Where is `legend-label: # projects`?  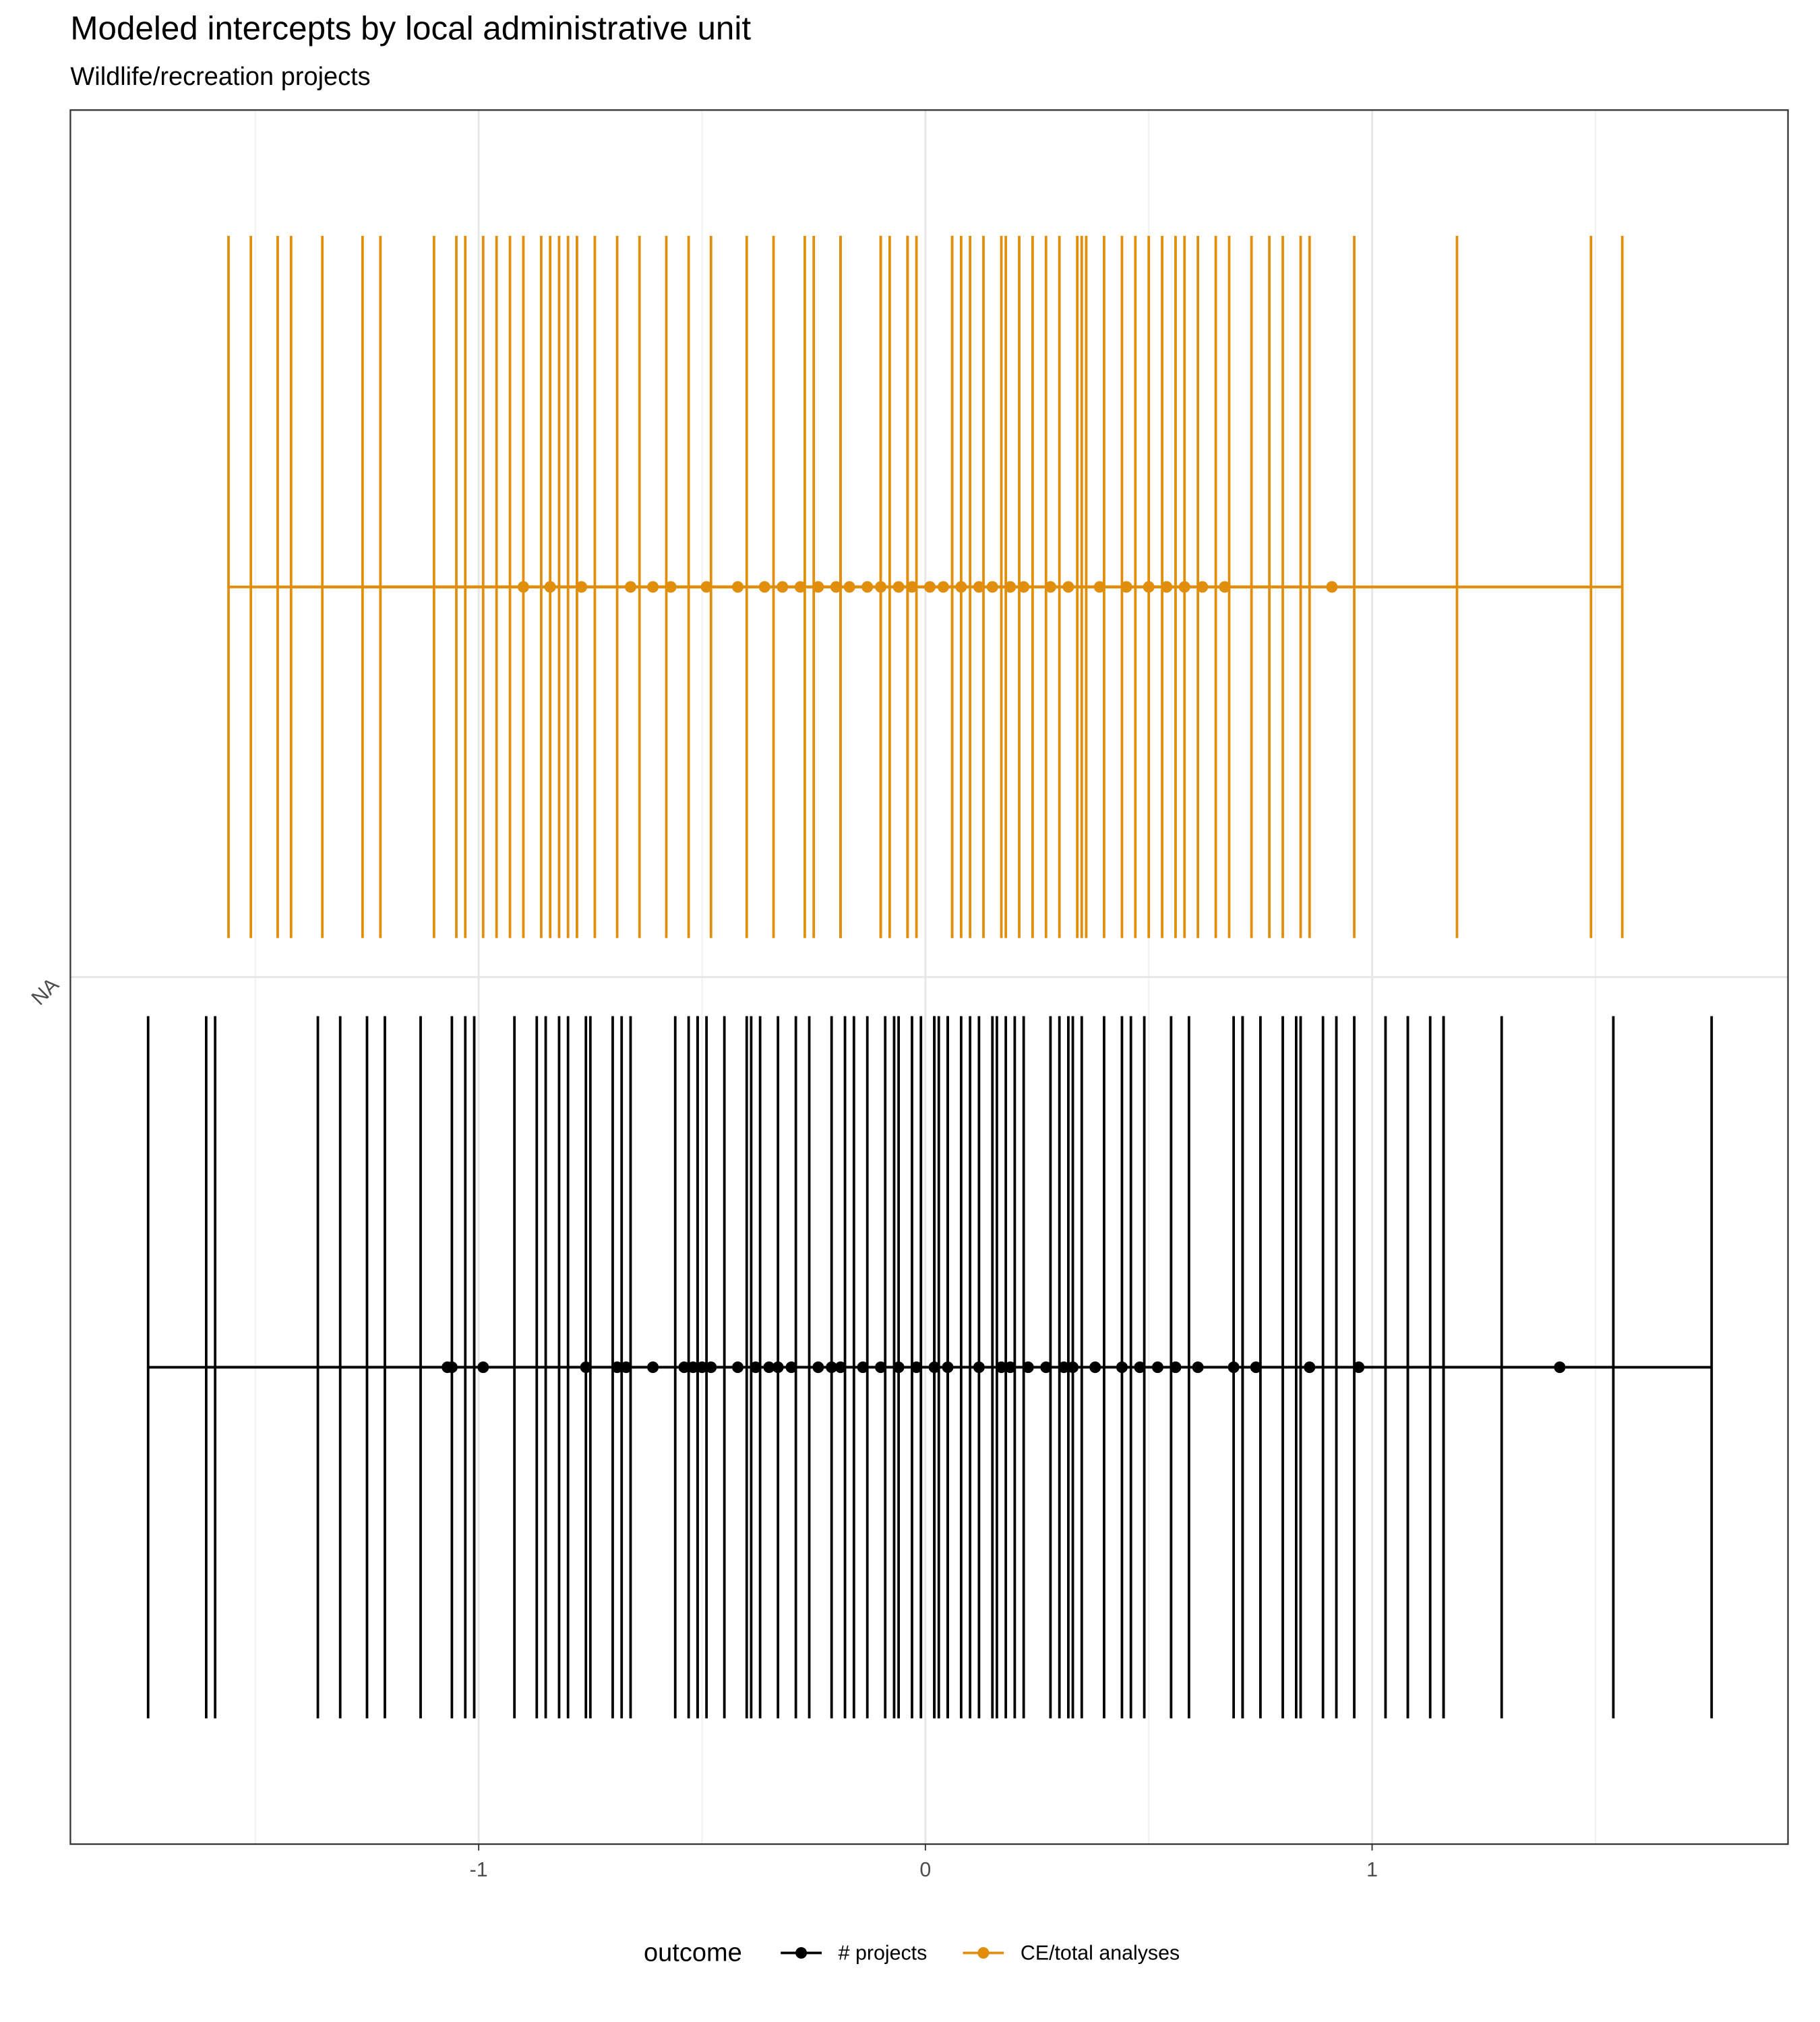
legend-label: # projects is located at coordinates (883, 1953).